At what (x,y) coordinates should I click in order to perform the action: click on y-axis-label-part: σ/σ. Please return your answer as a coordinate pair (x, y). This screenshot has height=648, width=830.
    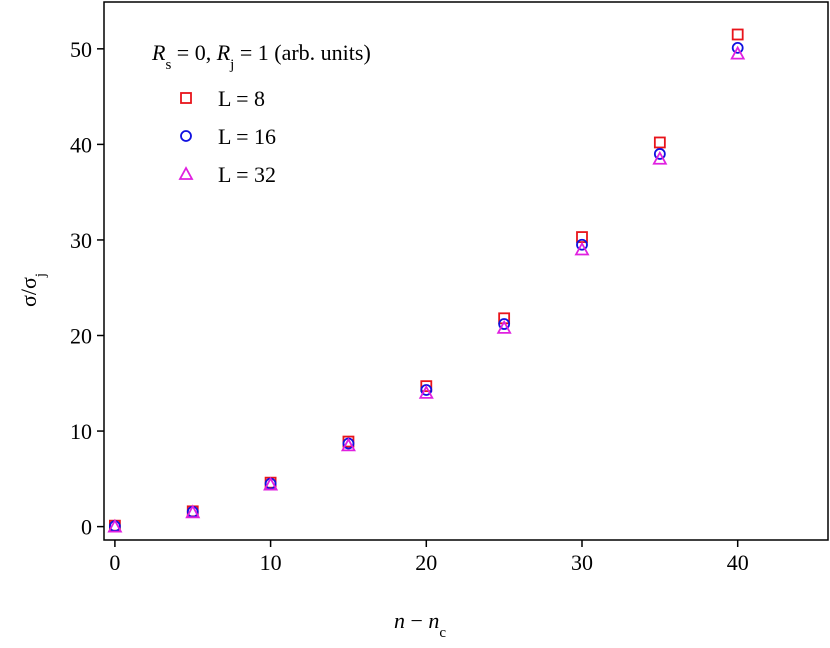
    Looking at the image, I should click on (28, 292).